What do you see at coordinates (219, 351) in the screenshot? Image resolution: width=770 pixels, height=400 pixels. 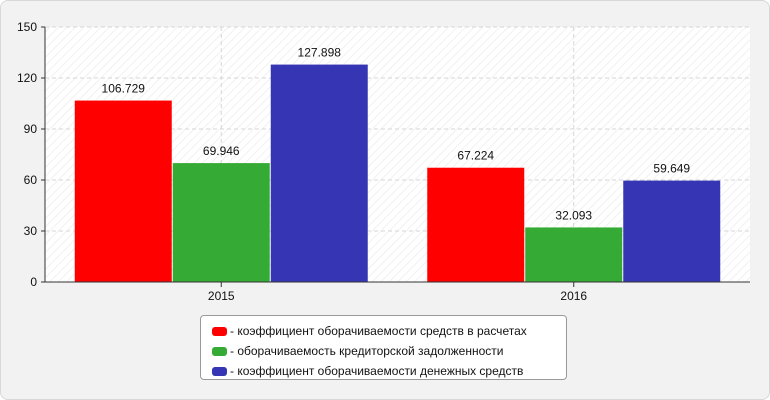 I see `legend-swatch-green` at bounding box center [219, 351].